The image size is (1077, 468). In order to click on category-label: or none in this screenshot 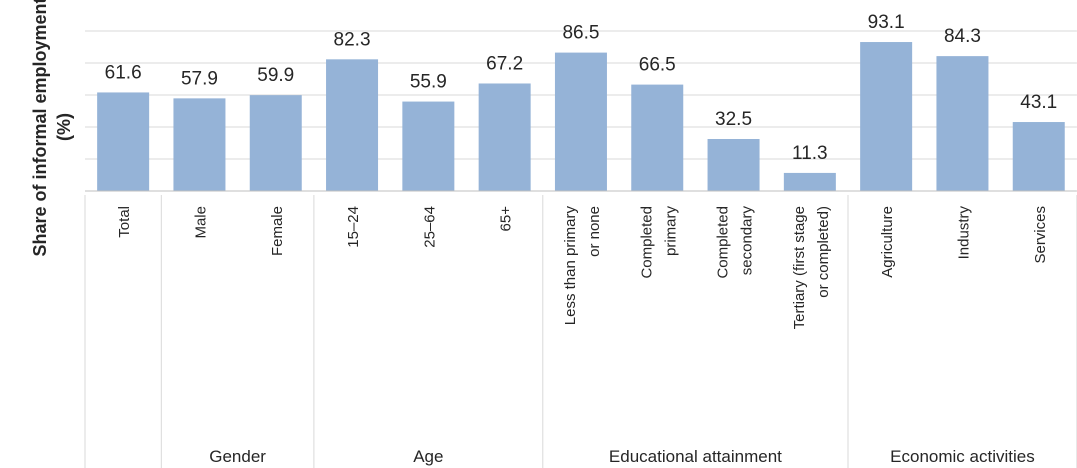, I will do `click(594, 231)`.